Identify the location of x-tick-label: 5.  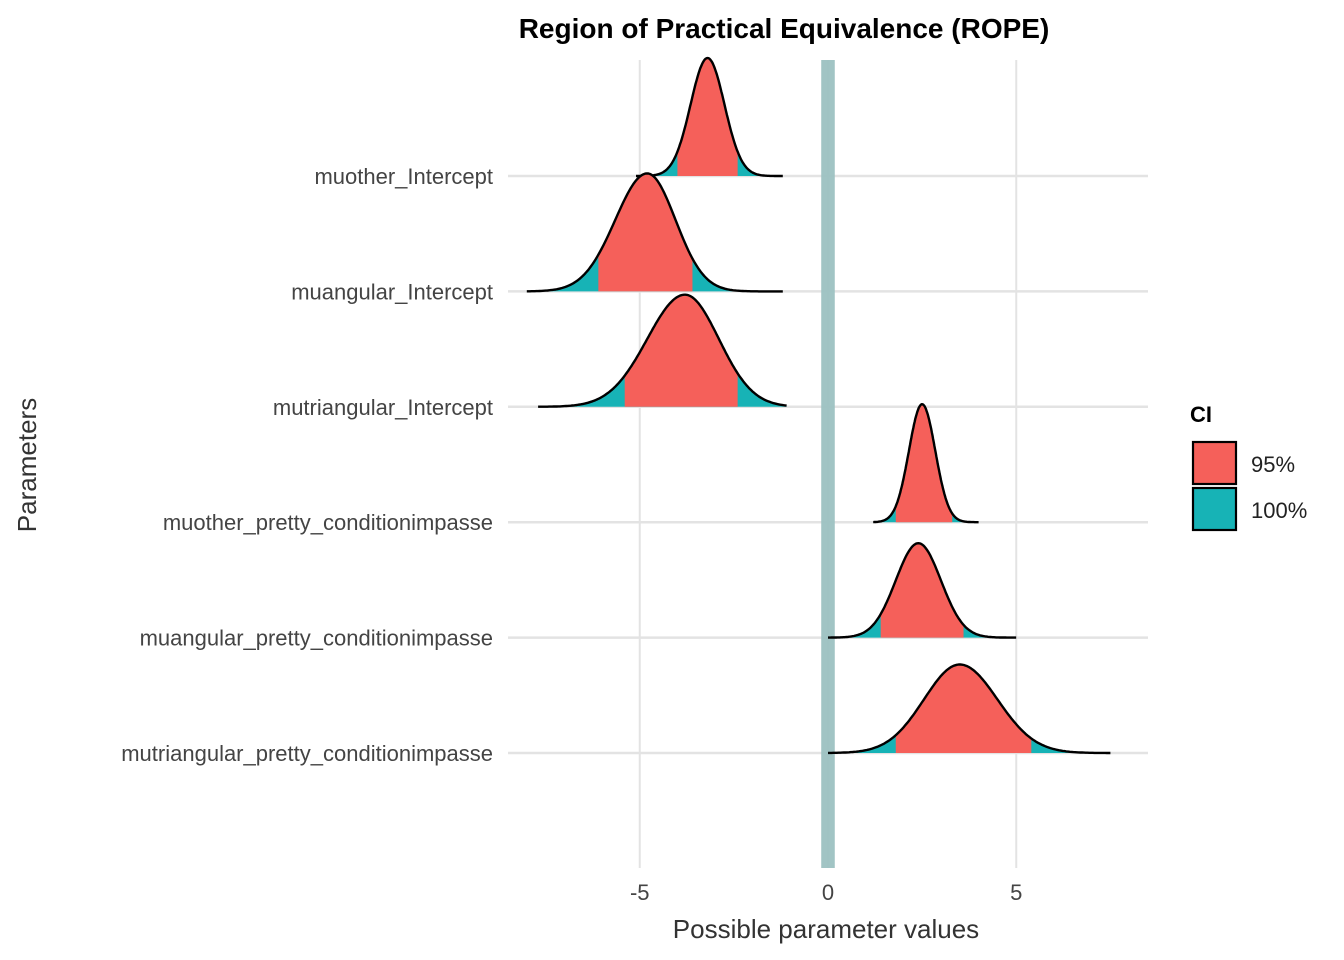
(1016, 892).